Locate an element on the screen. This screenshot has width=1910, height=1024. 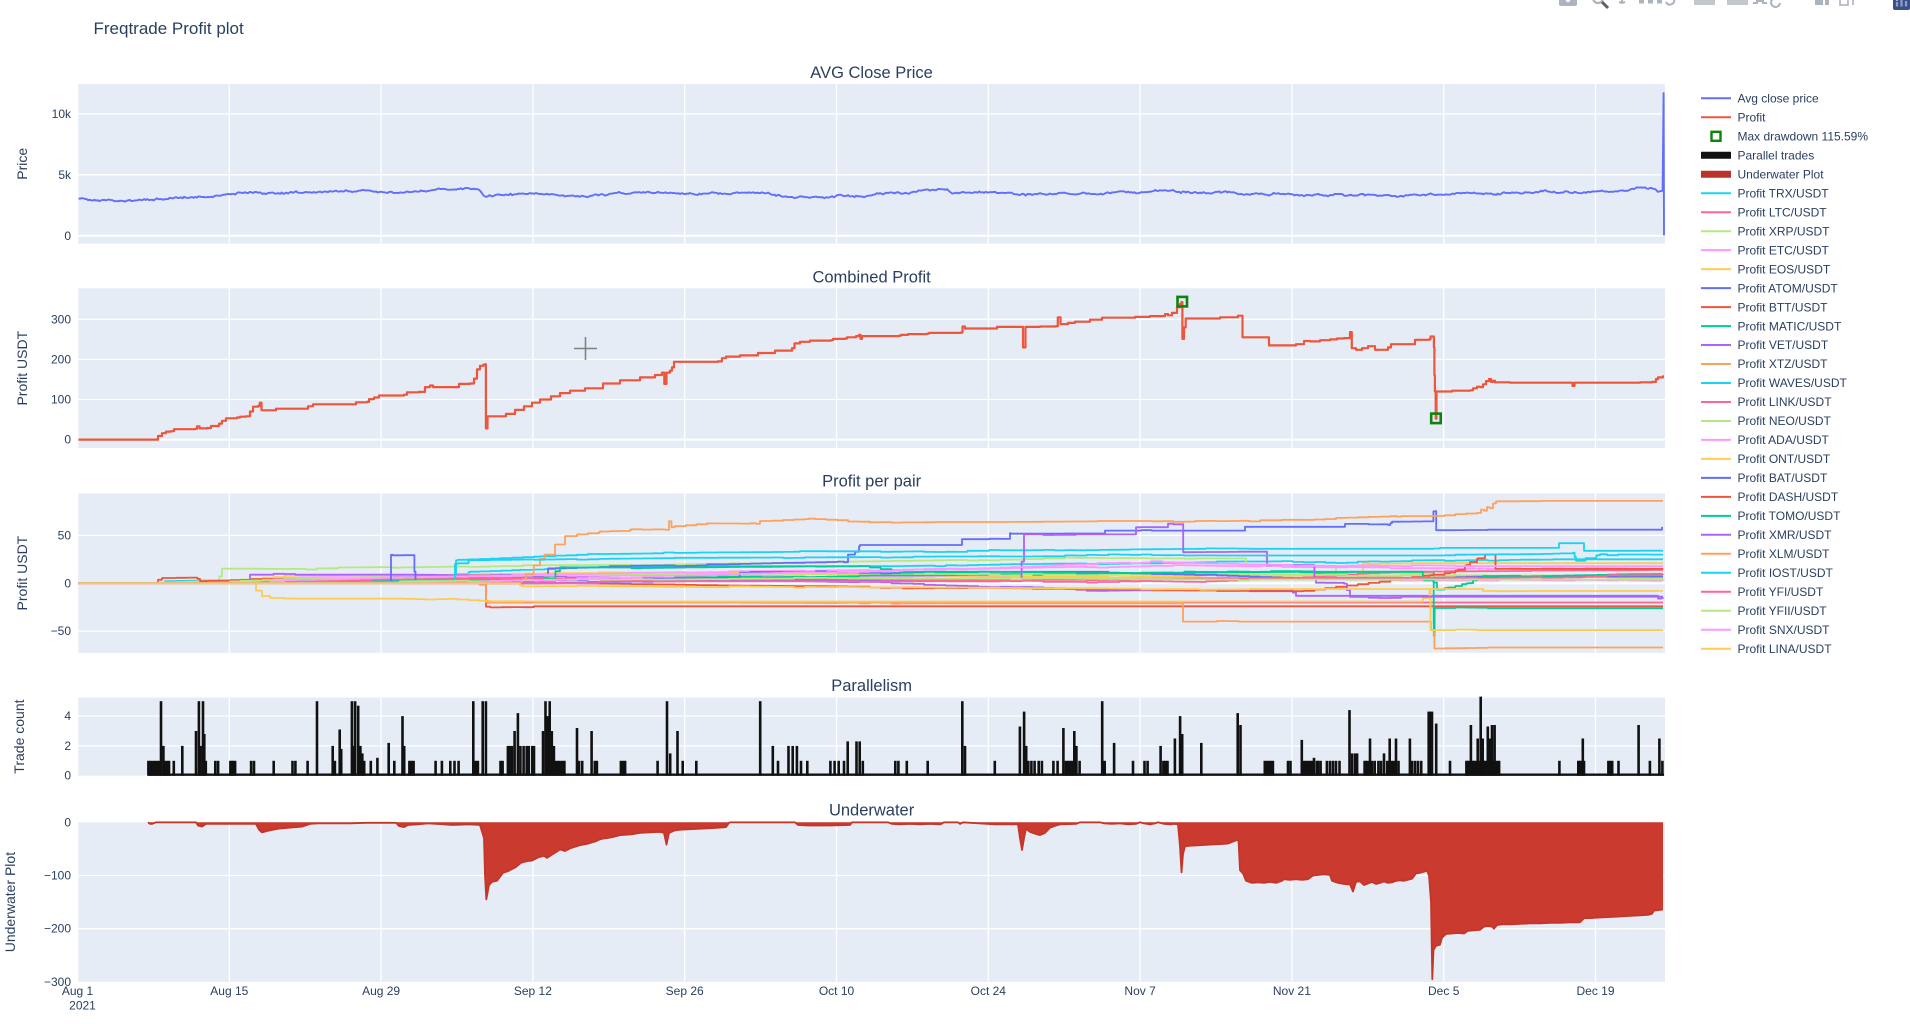
svg-text: Profit EOS/USDT is located at coordinates (1784, 269).